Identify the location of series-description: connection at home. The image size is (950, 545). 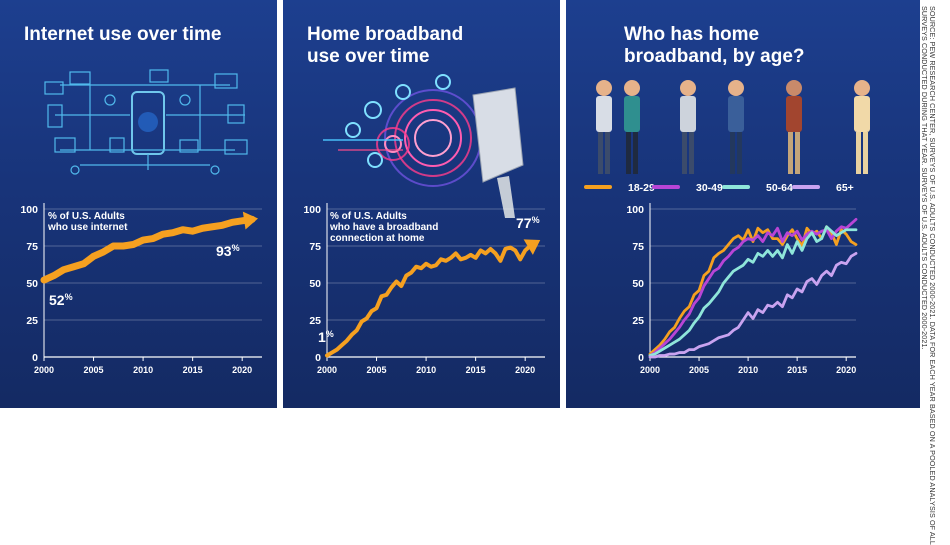
(377, 238).